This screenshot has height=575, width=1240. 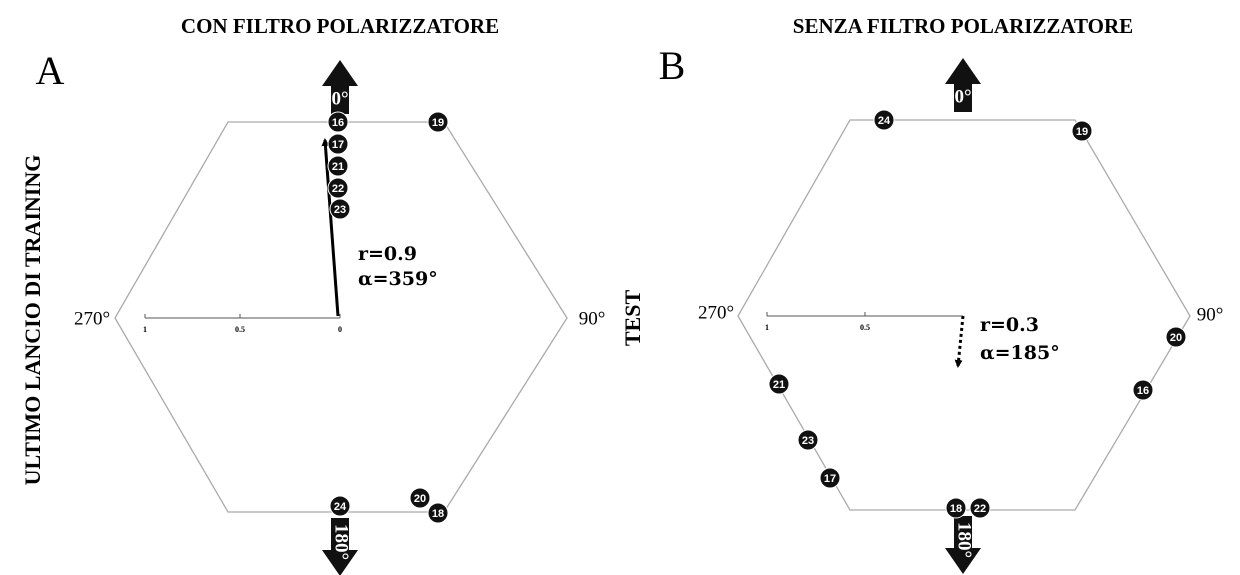 I want to click on stat-r: r=0.3, so click(x=1009, y=325).